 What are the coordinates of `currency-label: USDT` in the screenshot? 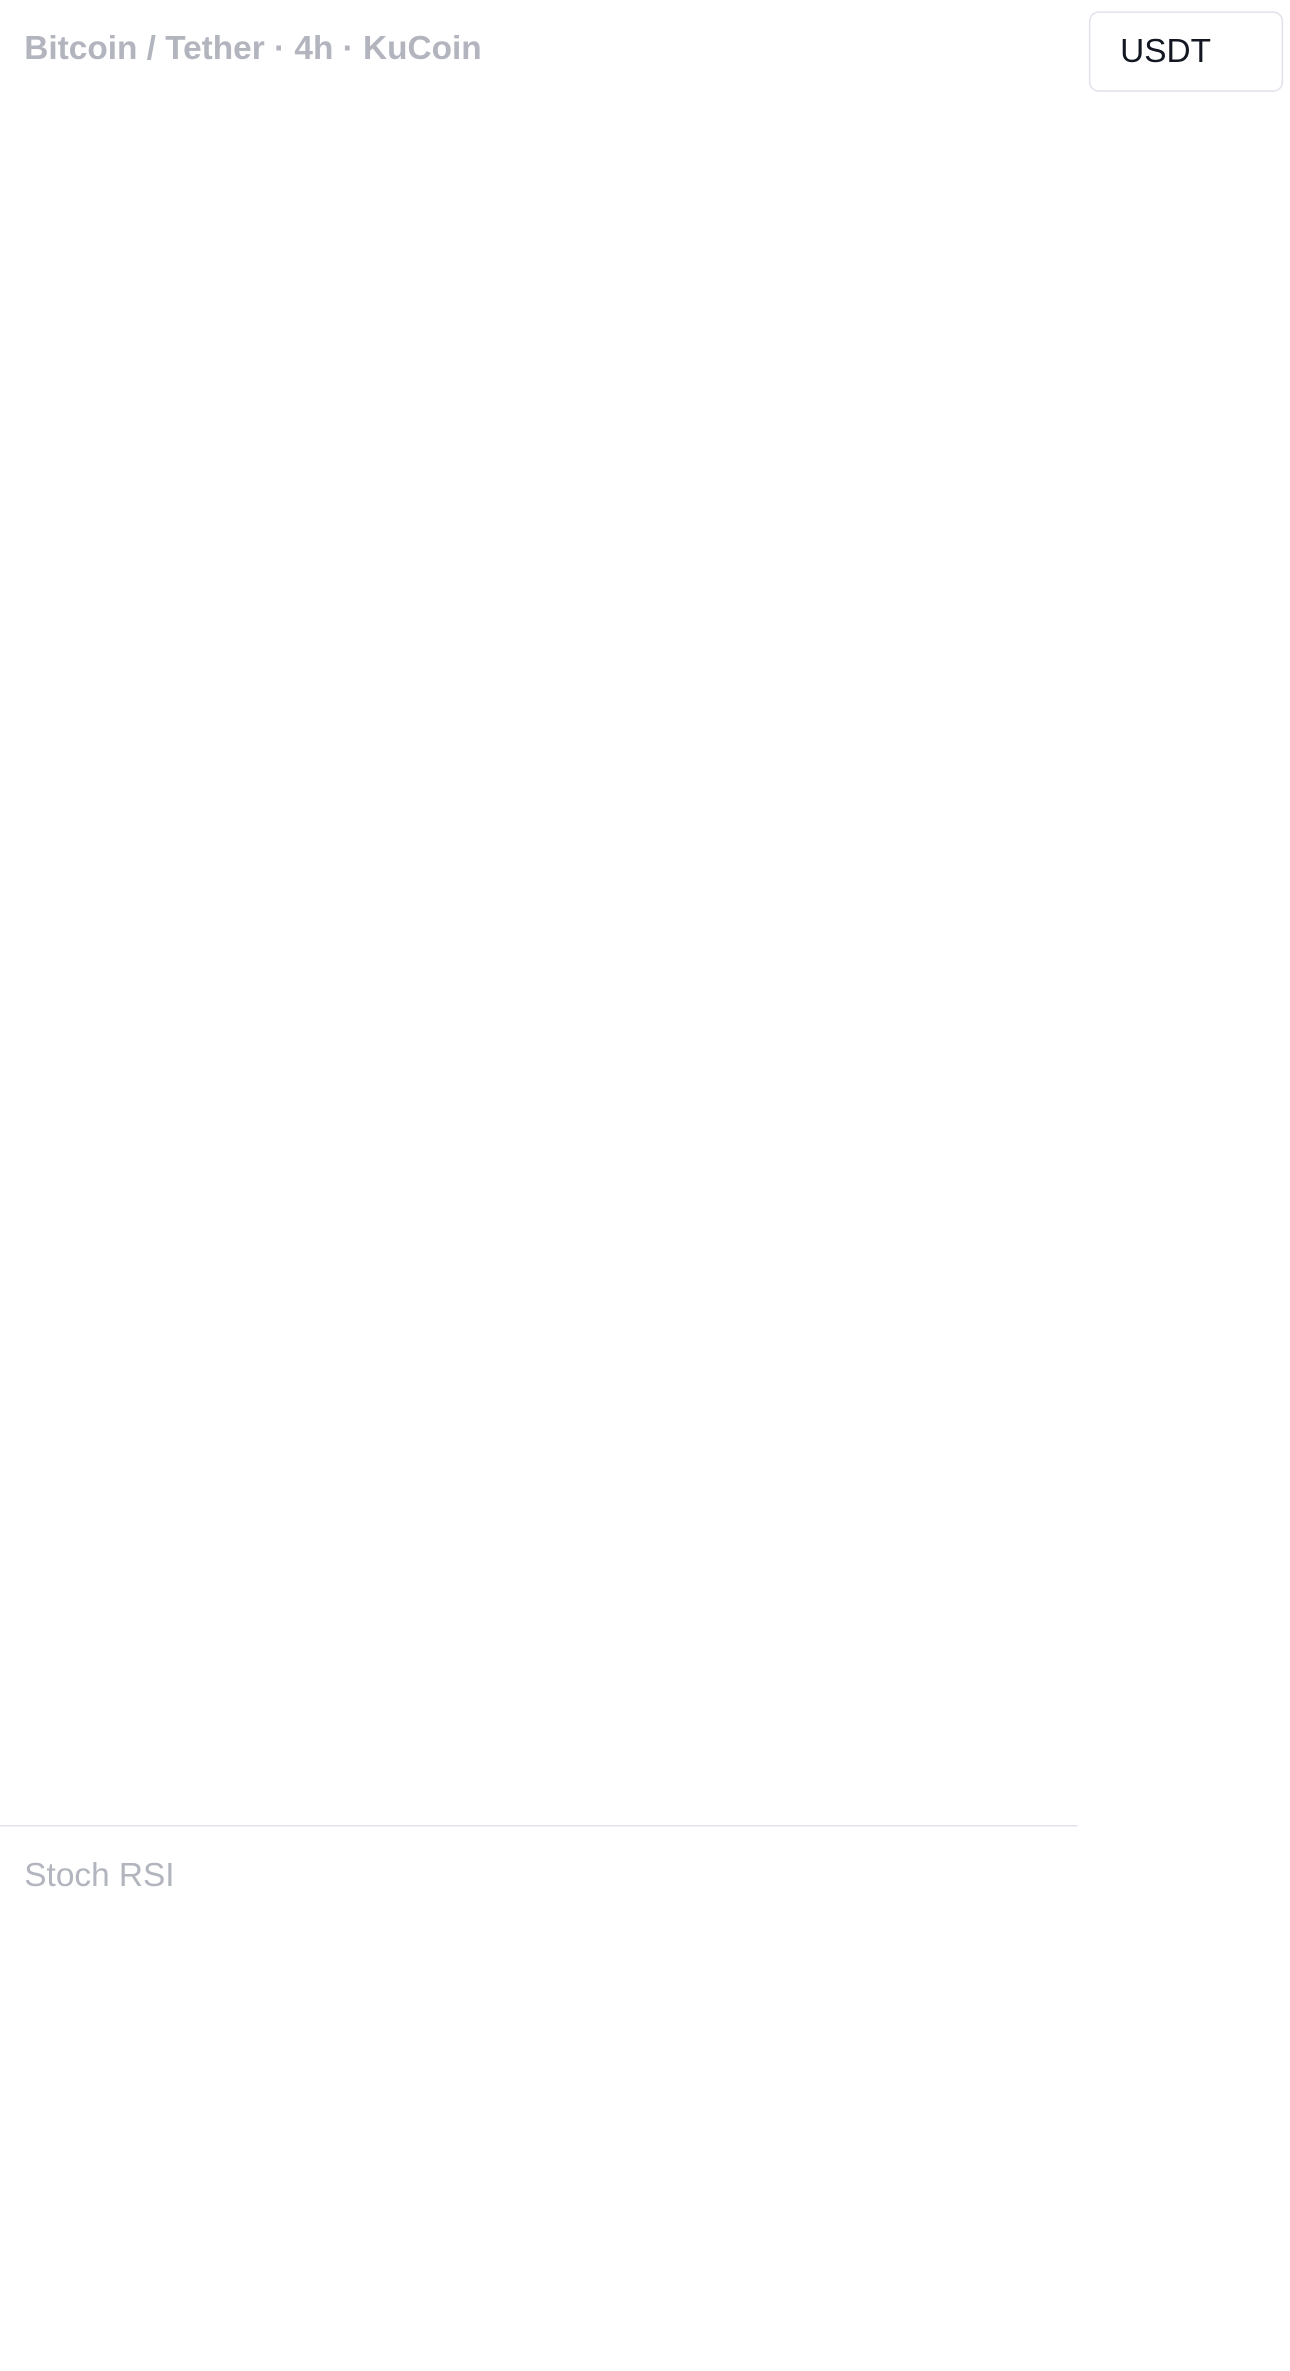 It's located at (1165, 51).